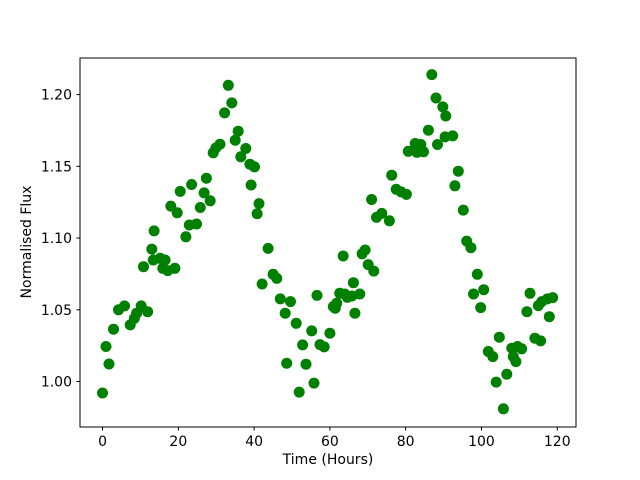 The height and width of the screenshot is (480, 640). I want to click on x-tick-label: 80, so click(406, 442).